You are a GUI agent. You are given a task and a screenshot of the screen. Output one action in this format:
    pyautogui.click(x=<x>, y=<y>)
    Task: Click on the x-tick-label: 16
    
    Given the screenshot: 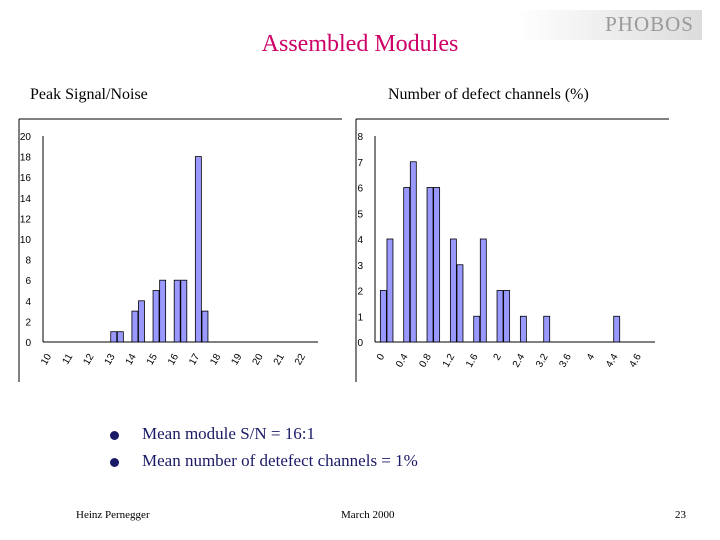 What is the action you would take?
    pyautogui.click(x=173, y=360)
    